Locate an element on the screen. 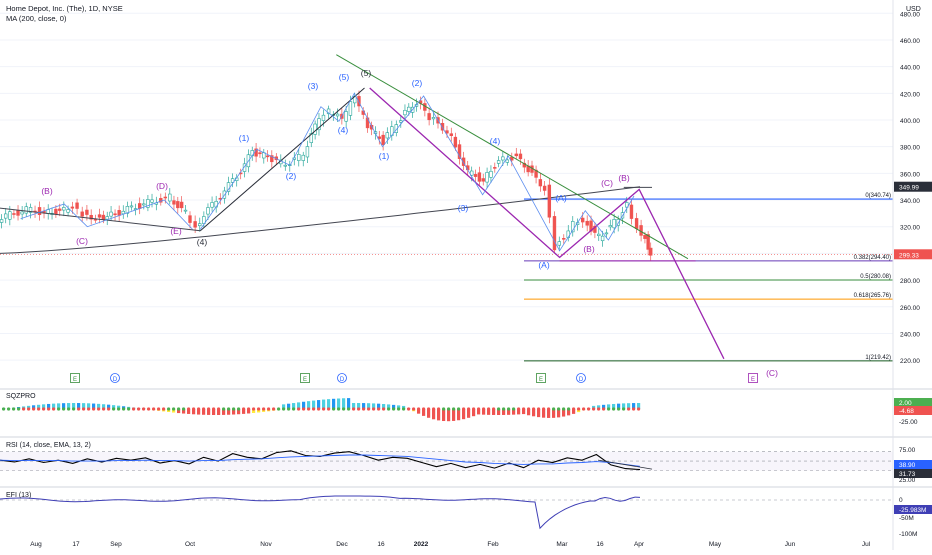 The width and height of the screenshot is (932, 555). time-tick-label: Sep is located at coordinates (116, 544).